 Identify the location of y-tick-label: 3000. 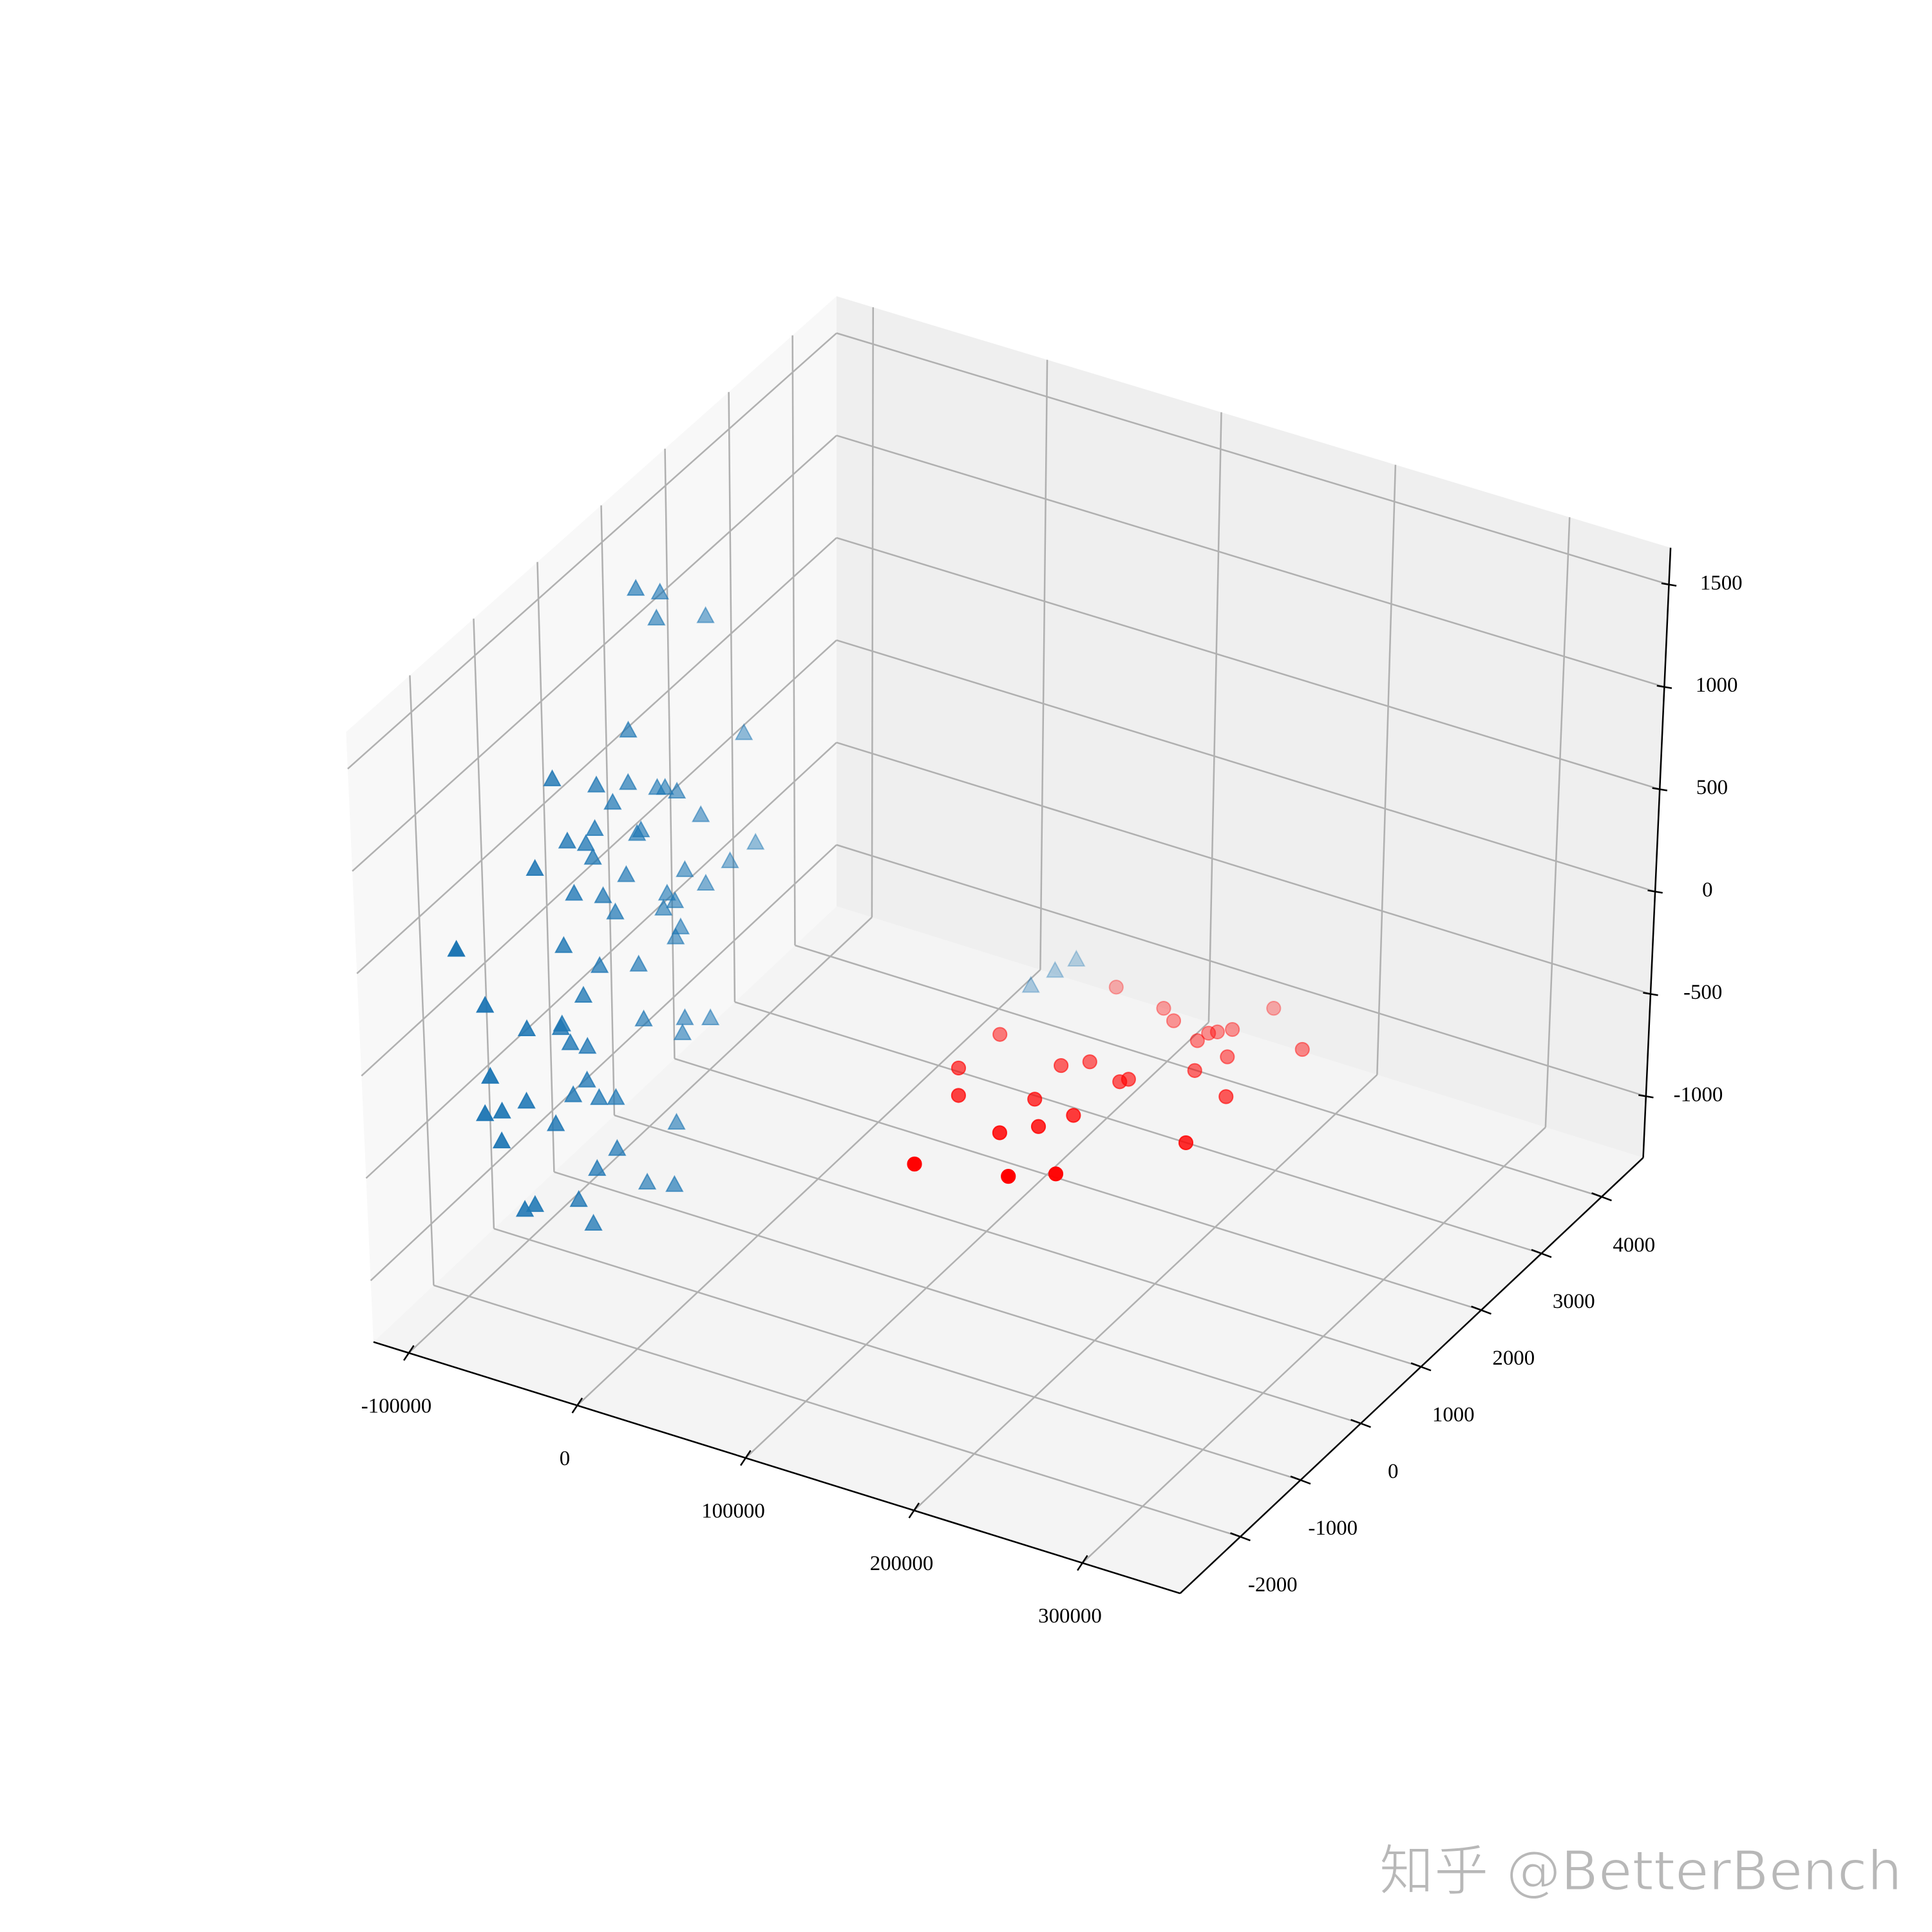
(1574, 1301).